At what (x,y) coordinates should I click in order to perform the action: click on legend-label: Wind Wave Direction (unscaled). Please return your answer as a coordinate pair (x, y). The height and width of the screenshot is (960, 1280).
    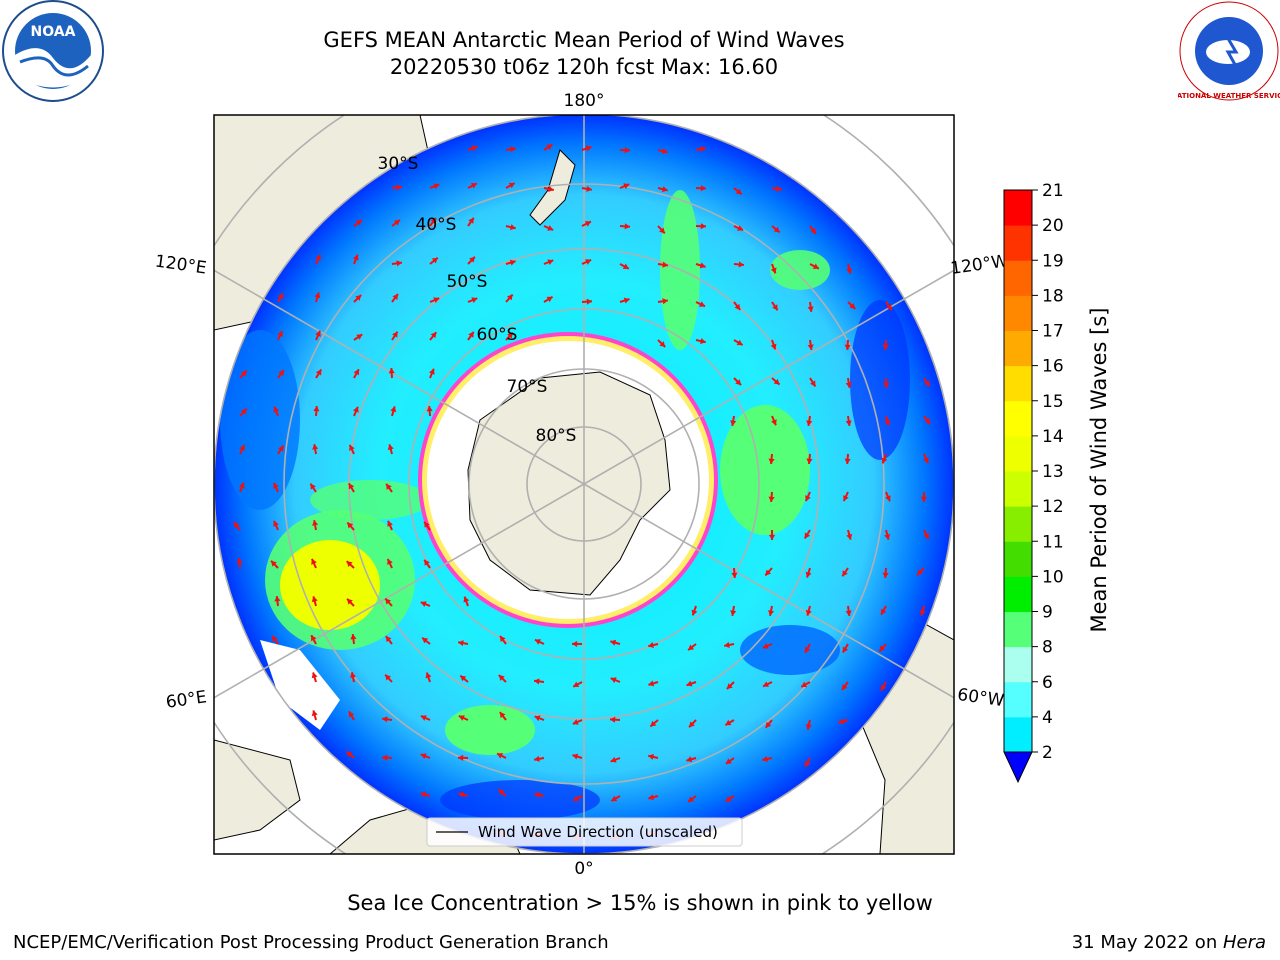
    Looking at the image, I should click on (598, 832).